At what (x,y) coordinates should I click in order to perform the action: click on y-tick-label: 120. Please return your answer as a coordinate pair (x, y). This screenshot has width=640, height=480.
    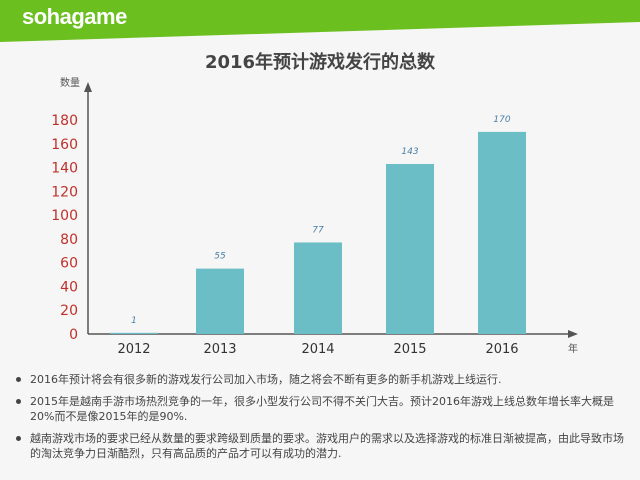
    Looking at the image, I should click on (64, 192).